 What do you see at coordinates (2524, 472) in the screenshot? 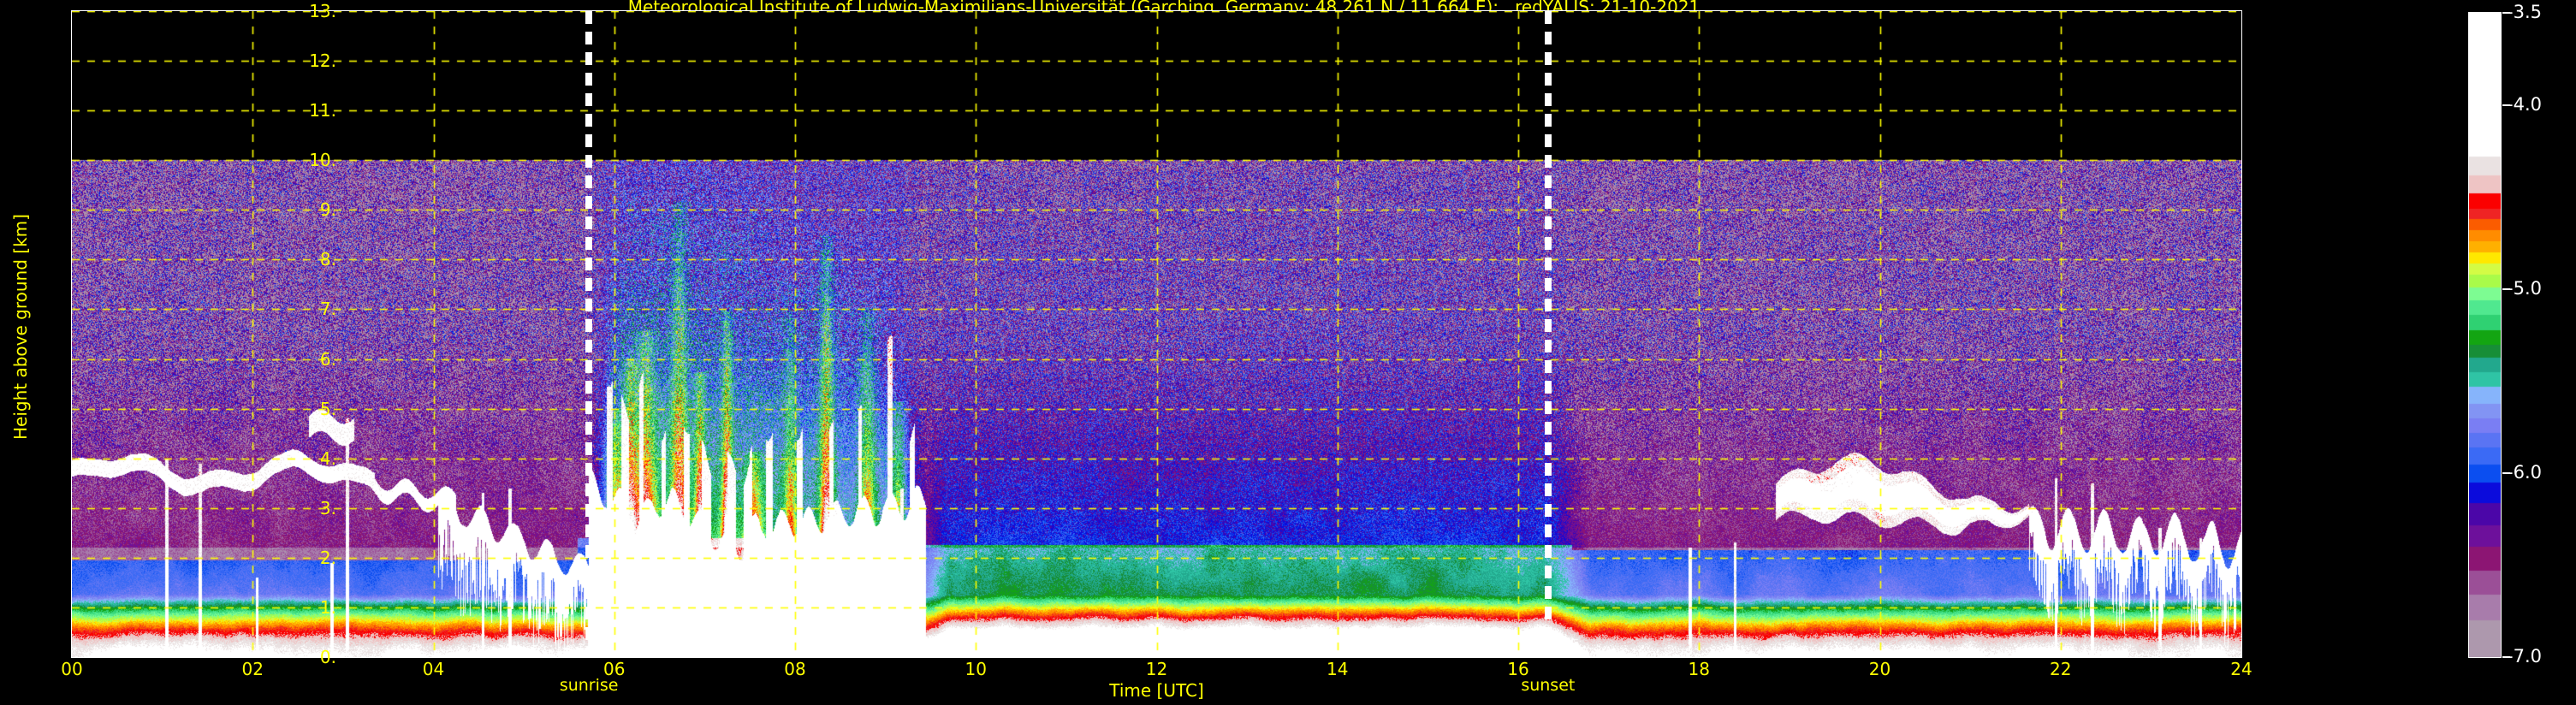
I see `colorbar-tick-label: -6.0` at bounding box center [2524, 472].